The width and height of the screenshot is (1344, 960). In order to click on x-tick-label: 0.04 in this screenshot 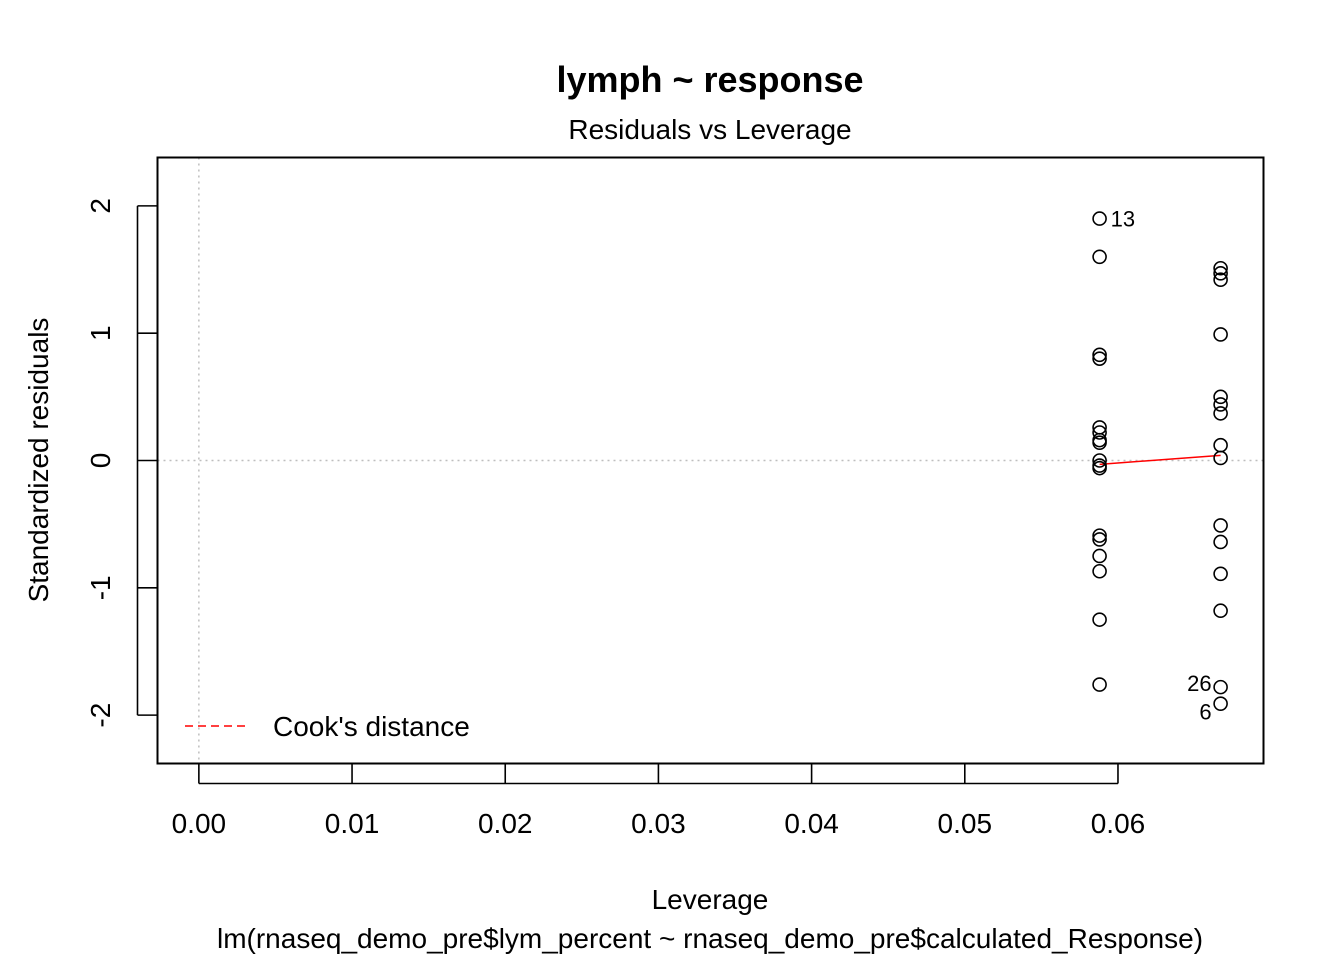, I will do `click(811, 823)`.